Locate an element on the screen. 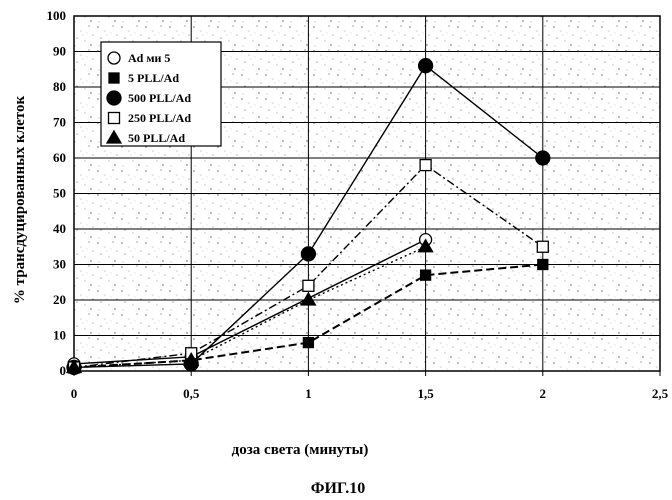  x-tick-label: 0,5 is located at coordinates (191, 393).